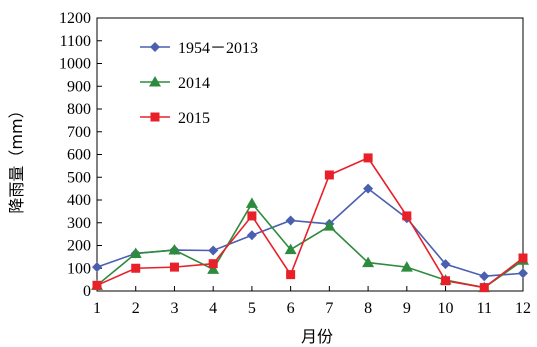  I want to click on y-axis-title: 降雨量（mm）, so click(16, 157).